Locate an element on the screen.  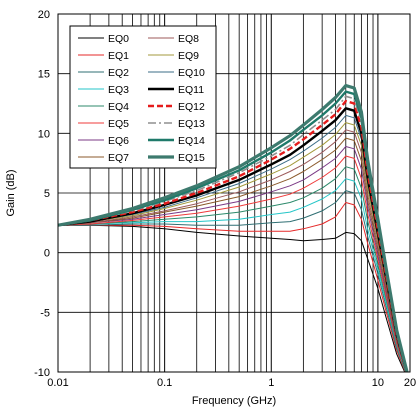
y-tick-label: -10 is located at coordinates (42, 373).